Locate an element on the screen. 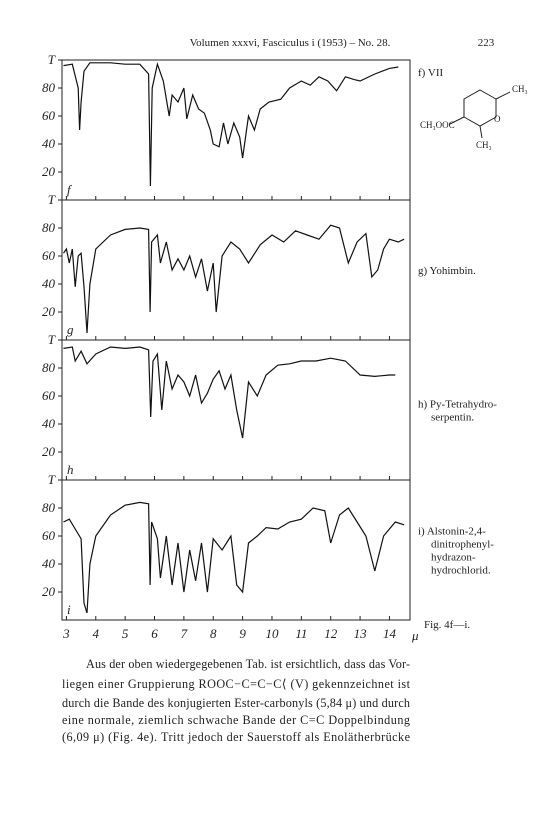 The height and width of the screenshot is (840, 552). panel-label: f is located at coordinates (70, 189).